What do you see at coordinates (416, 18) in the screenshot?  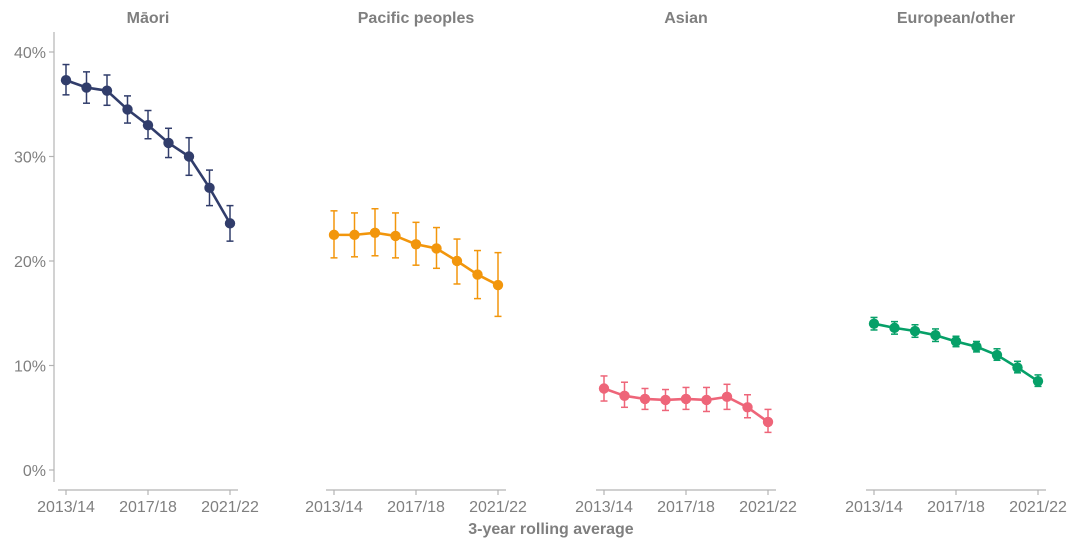 I see `panel-title: Pacific peoples` at bounding box center [416, 18].